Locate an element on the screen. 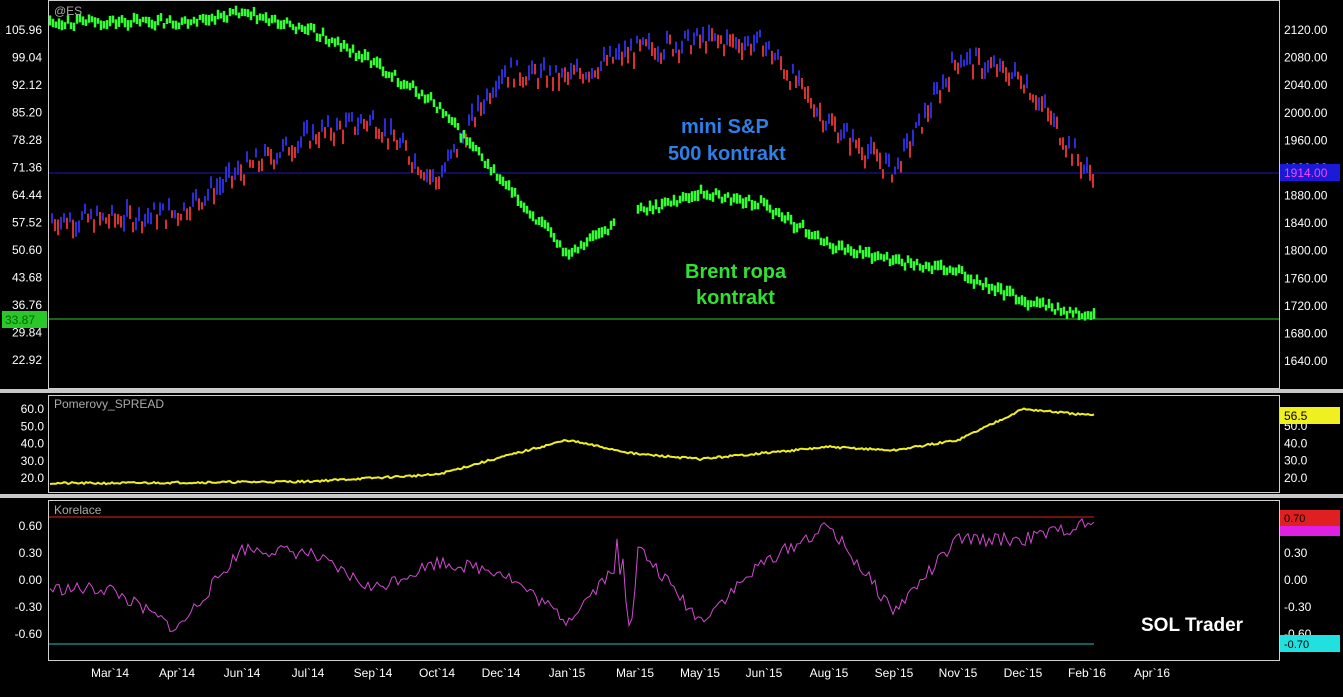  x-axis-label: Apr`14 is located at coordinates (177, 673).